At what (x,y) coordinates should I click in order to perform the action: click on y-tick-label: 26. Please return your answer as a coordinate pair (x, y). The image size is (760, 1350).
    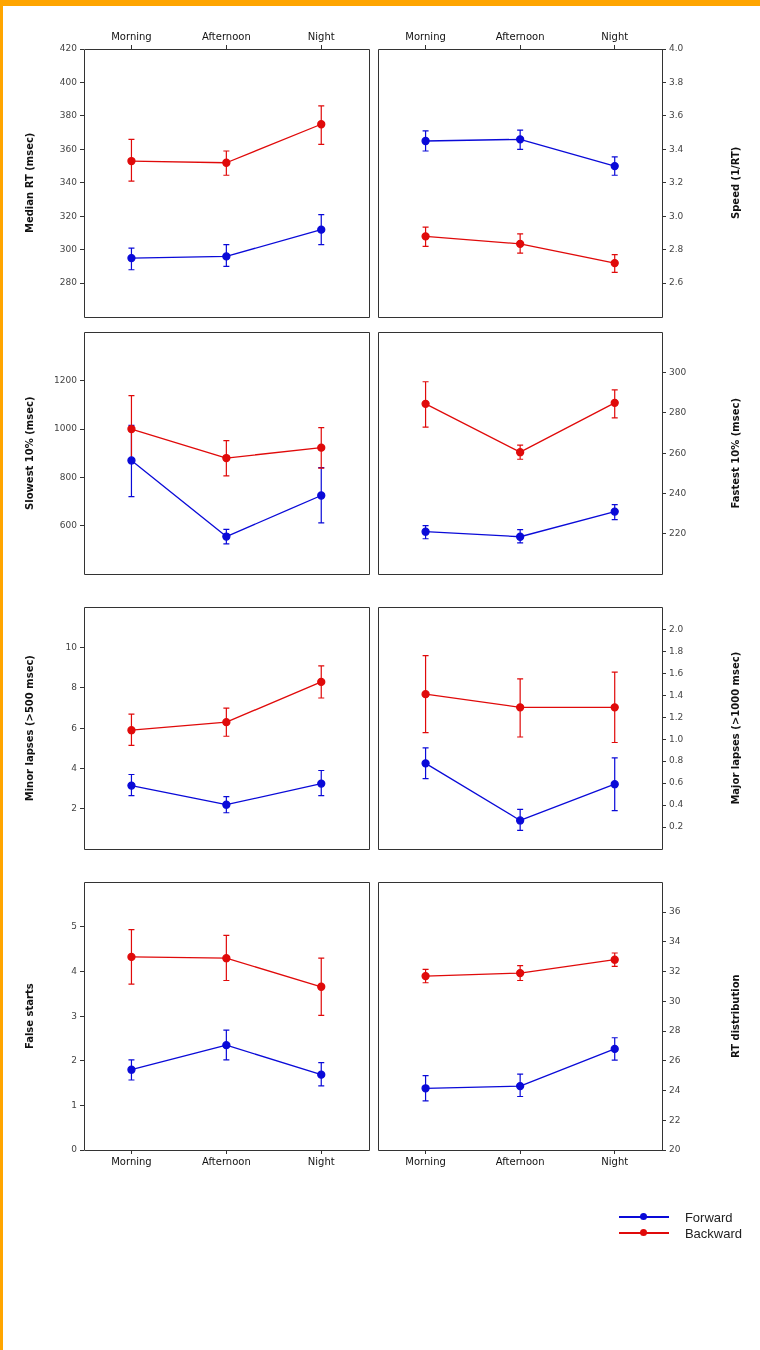
    Looking at the image, I should click on (675, 1060).